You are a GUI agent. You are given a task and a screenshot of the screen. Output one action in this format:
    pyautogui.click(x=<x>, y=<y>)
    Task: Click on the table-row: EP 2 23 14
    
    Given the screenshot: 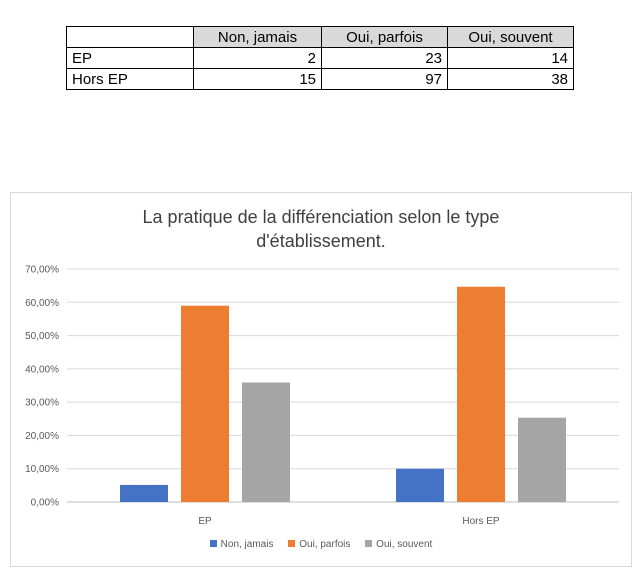 What is the action you would take?
    pyautogui.click(x=320, y=58)
    